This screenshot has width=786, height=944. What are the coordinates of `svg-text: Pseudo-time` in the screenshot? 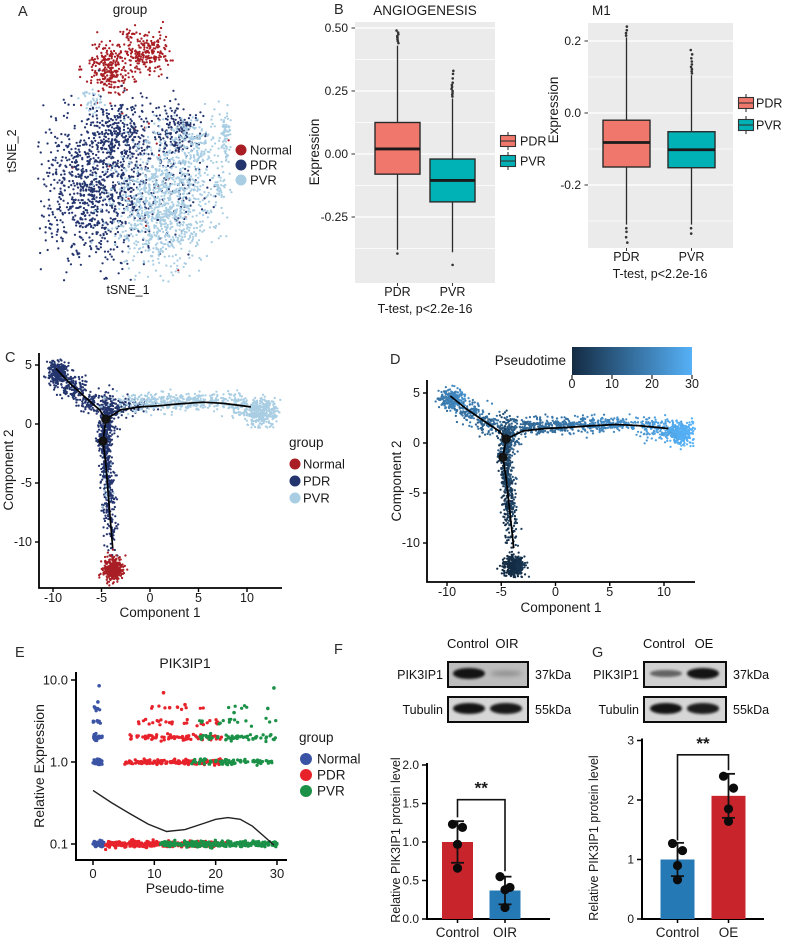 It's located at (185, 888).